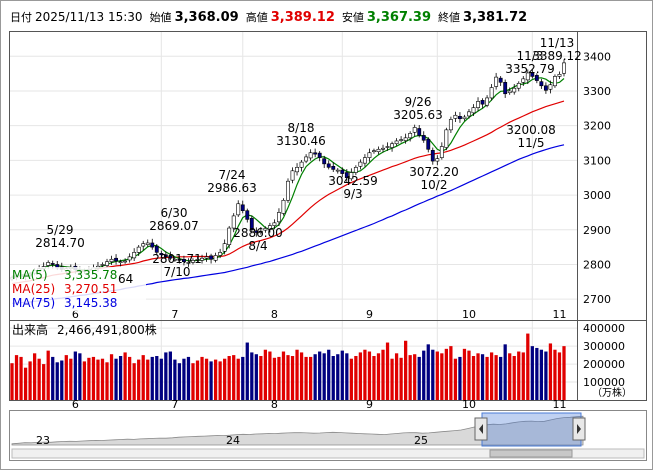 This screenshot has height=470, width=653. Describe the element at coordinates (597, 126) in the screenshot. I see `price-tick-label: 3200` at that location.